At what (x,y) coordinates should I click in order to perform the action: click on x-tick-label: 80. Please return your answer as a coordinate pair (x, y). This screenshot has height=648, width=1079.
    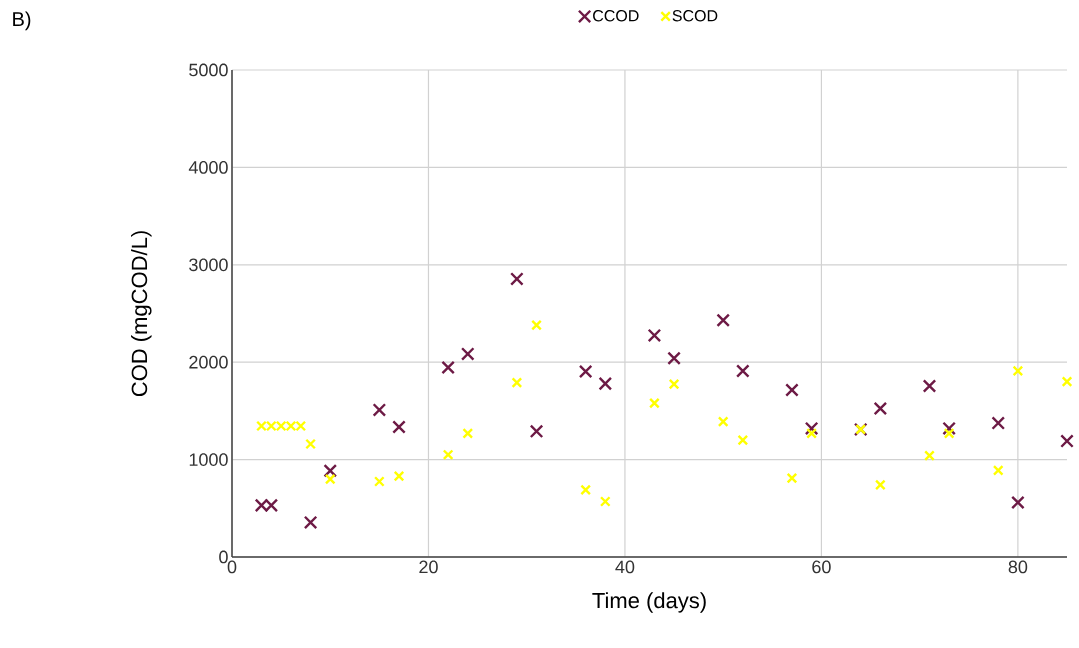
    Looking at the image, I should click on (1018, 567).